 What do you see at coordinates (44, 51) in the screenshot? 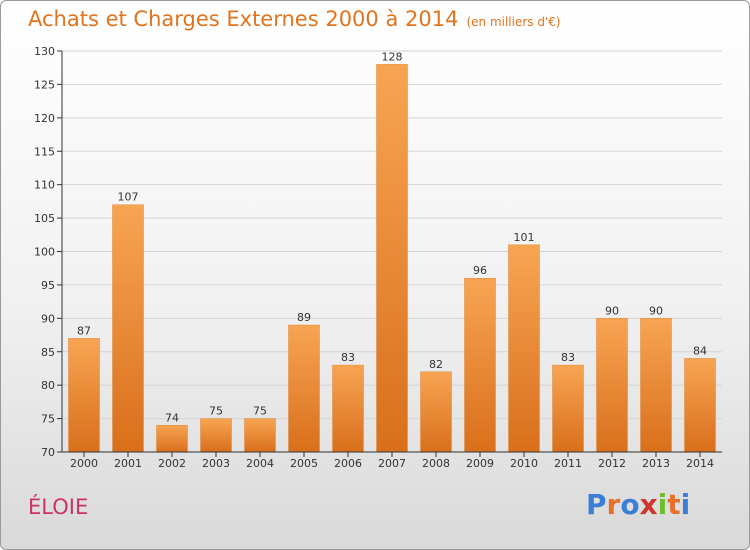
I see `y-tick-label: 130` at bounding box center [44, 51].